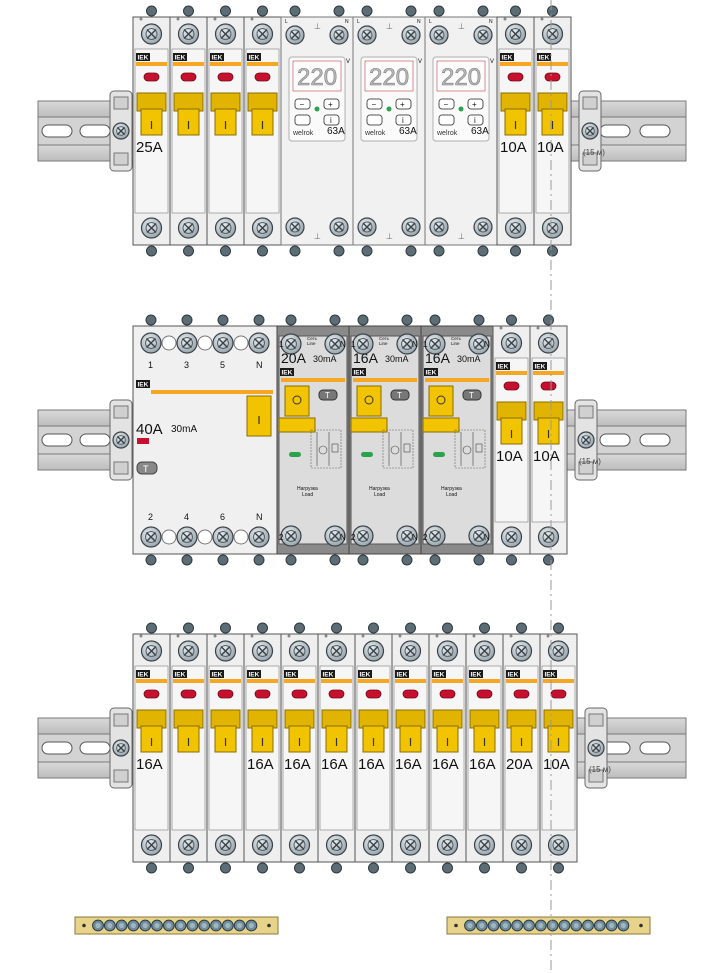  Describe the element at coordinates (330, 104) in the screenshot. I see `plus-glyph: +` at that location.